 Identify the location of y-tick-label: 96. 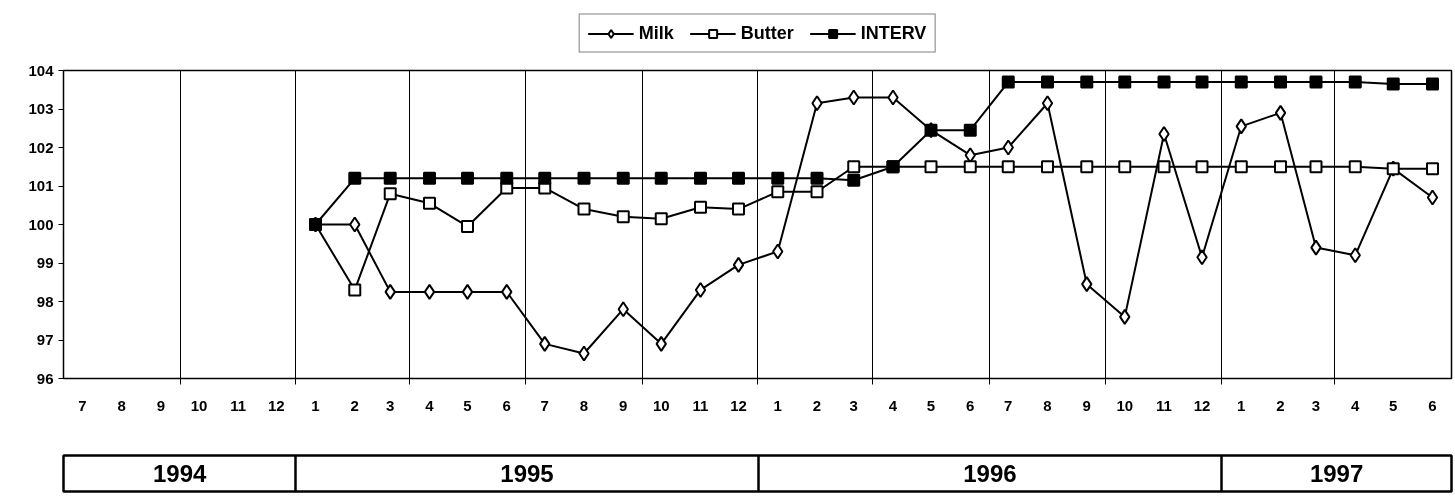
(45, 378).